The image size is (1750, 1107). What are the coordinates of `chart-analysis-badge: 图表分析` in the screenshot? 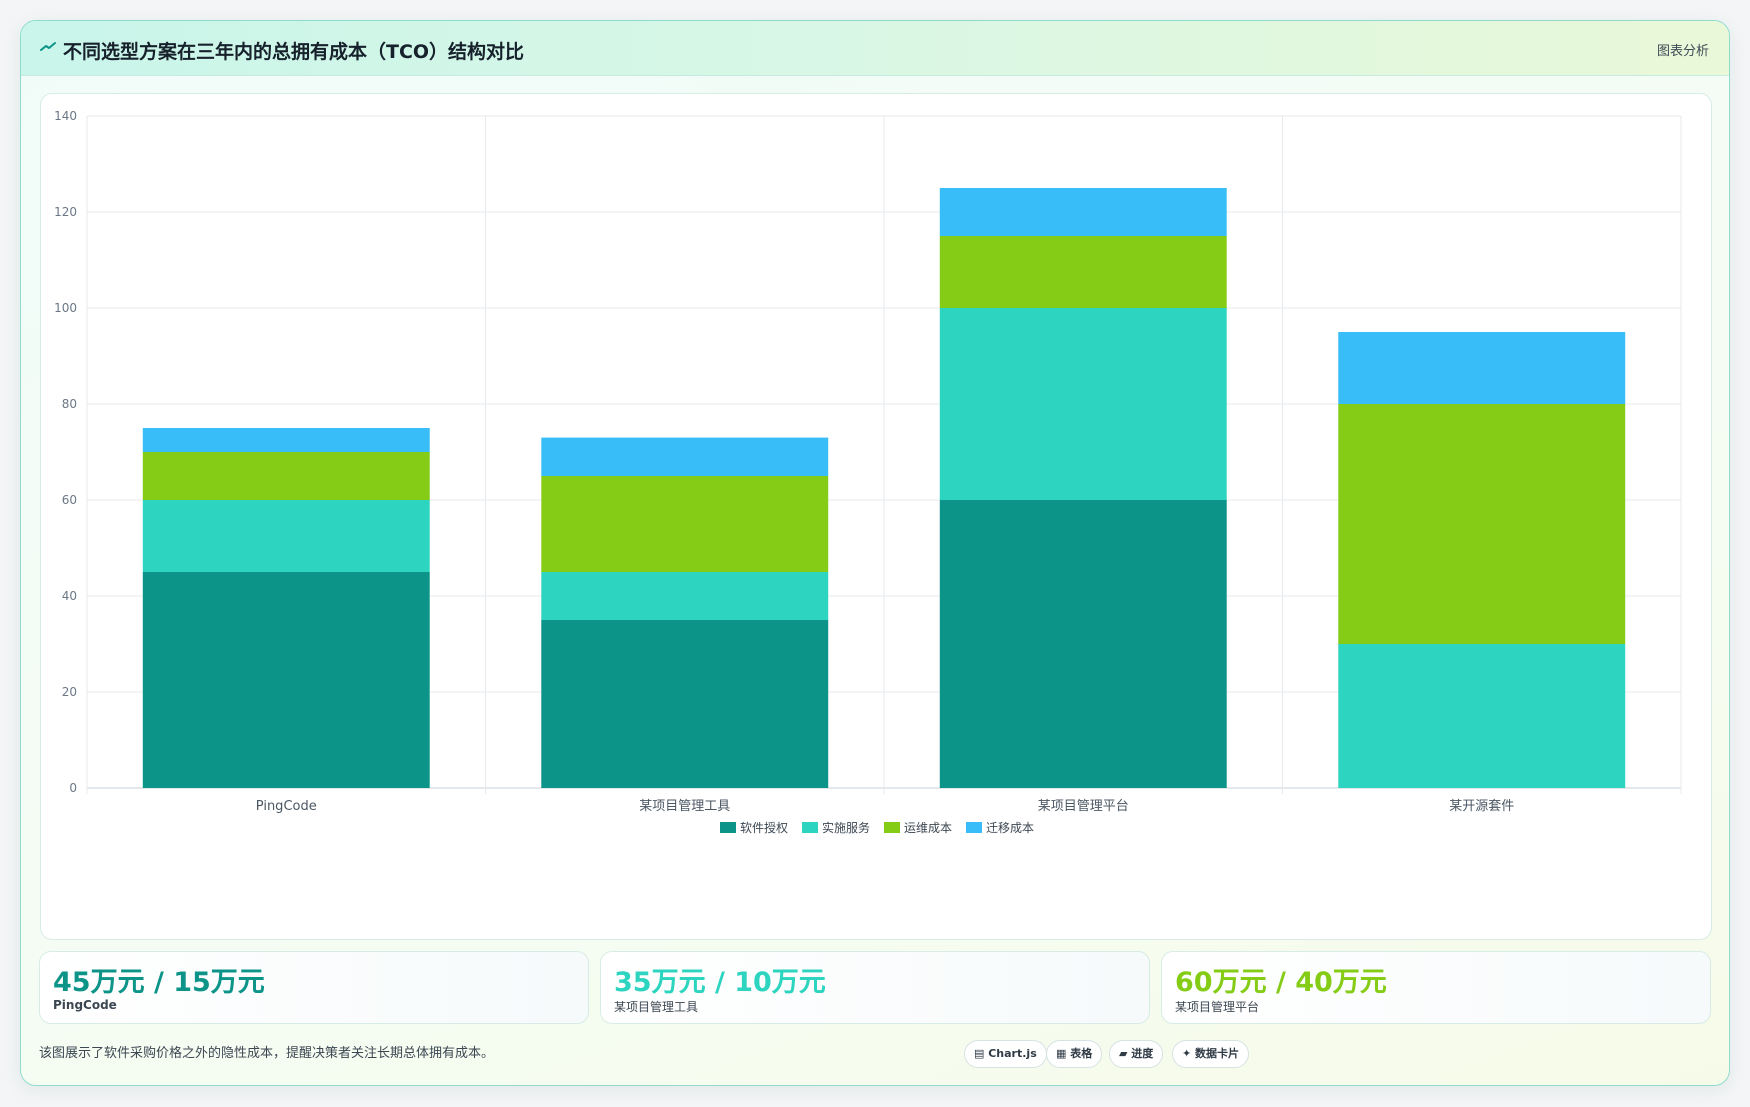 It's located at (1682, 51).